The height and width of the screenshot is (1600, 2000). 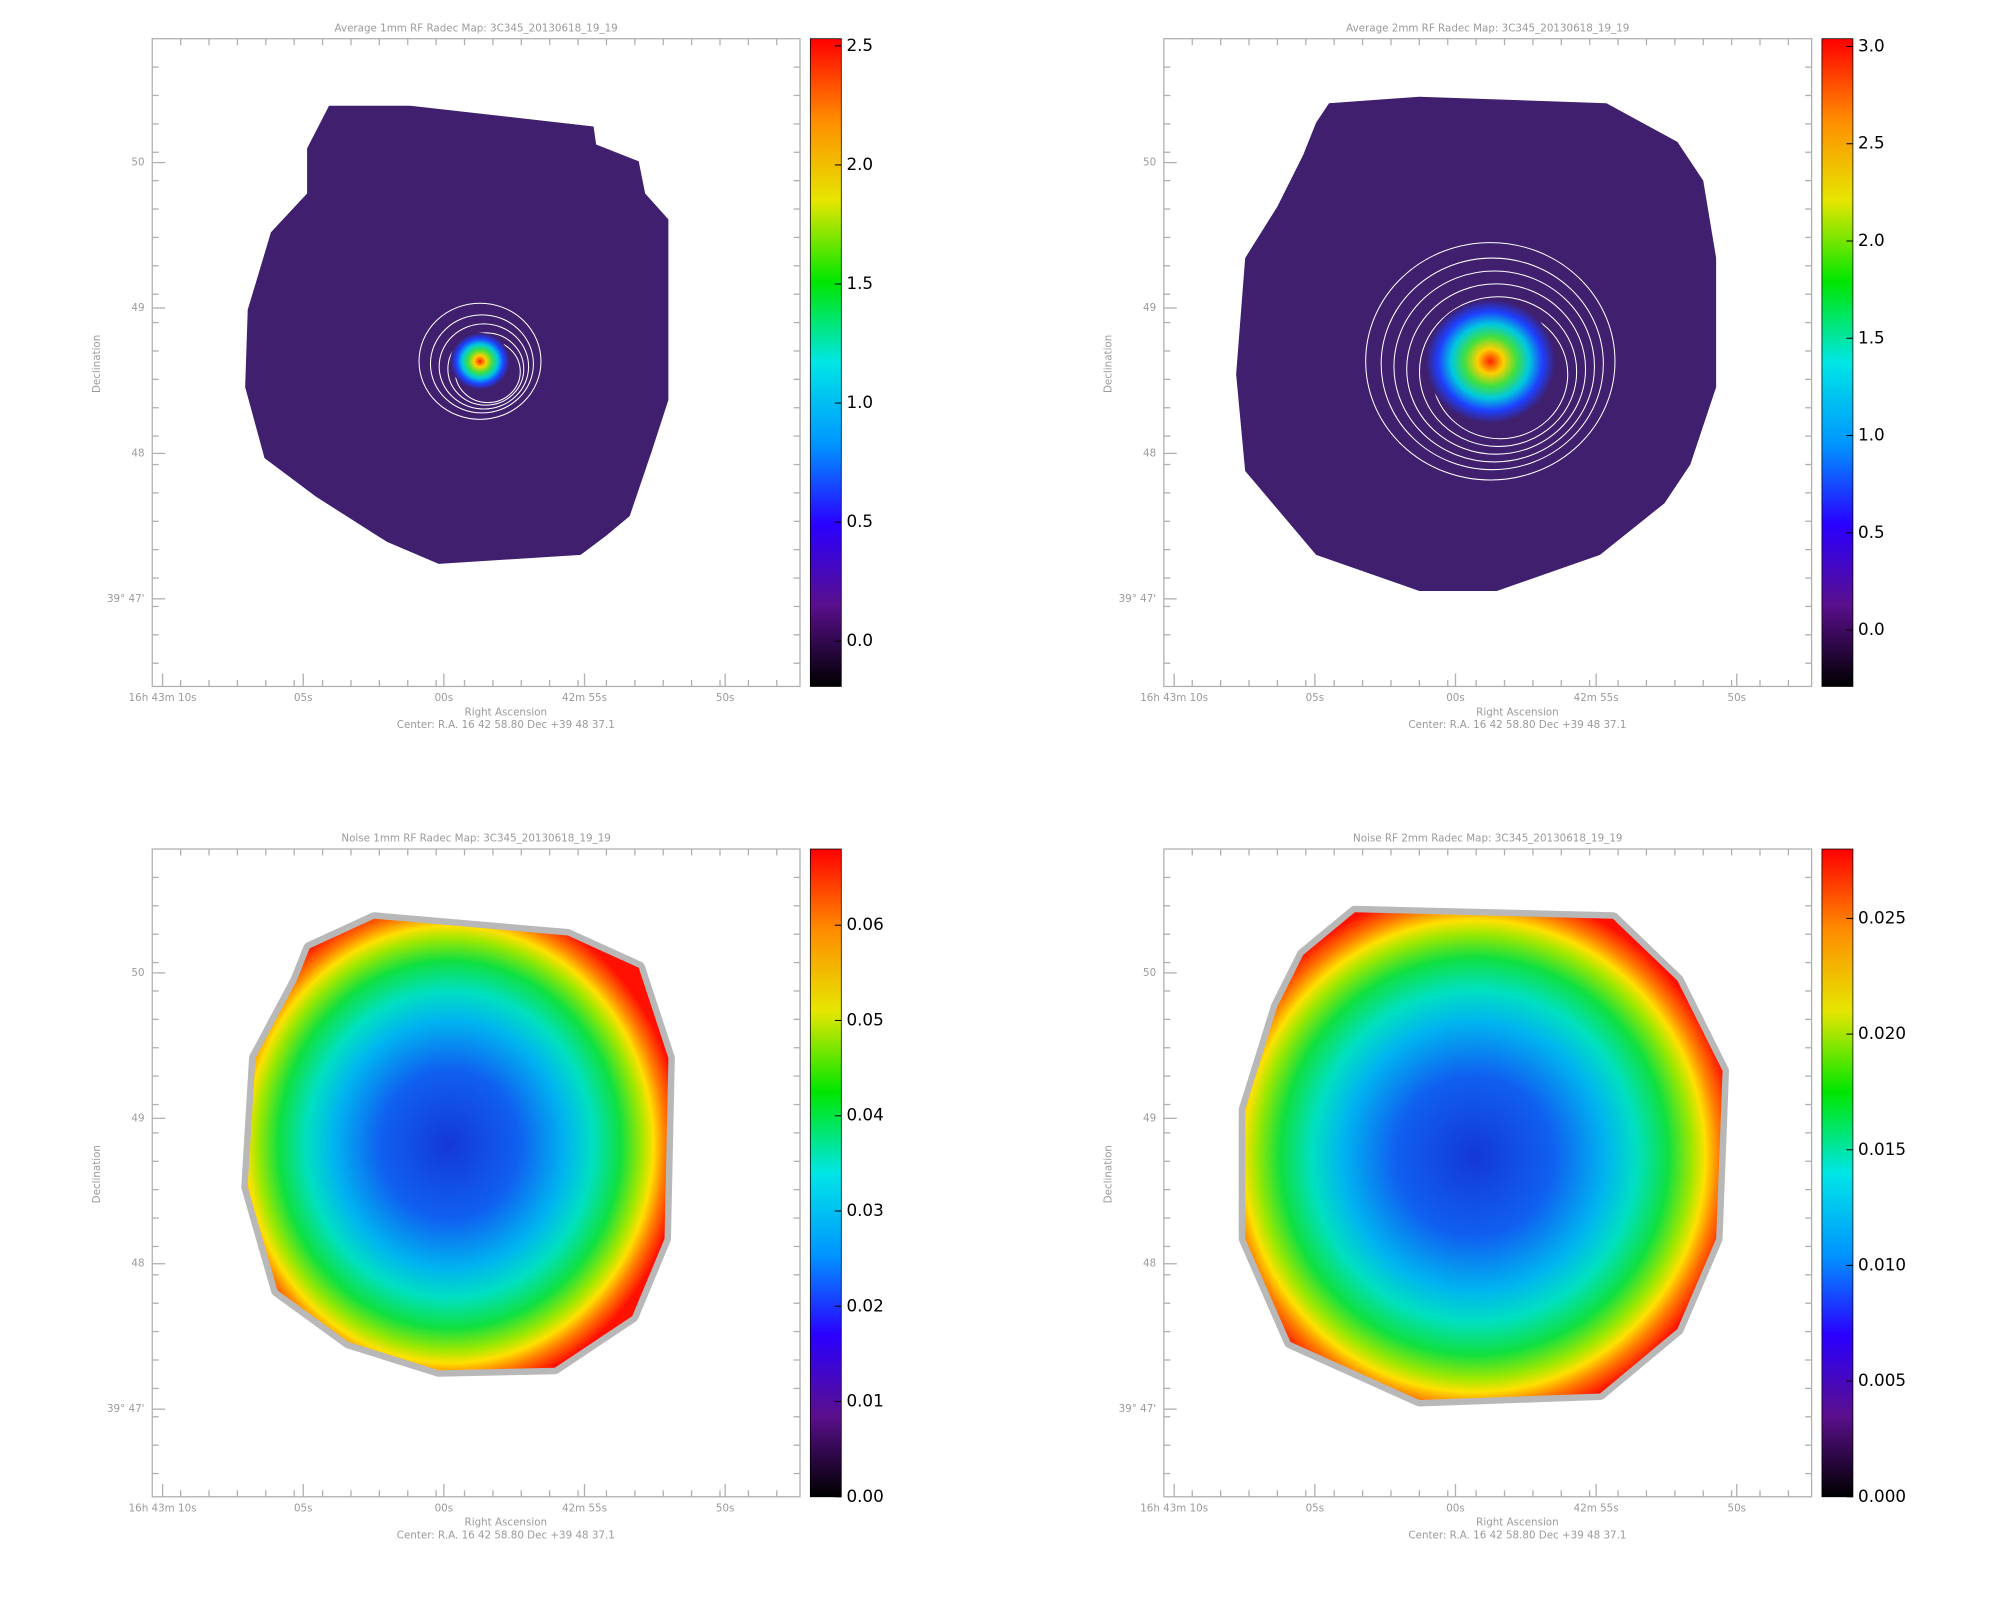 What do you see at coordinates (1882, 1149) in the screenshot?
I see `colorbar-tick-label: 0.015` at bounding box center [1882, 1149].